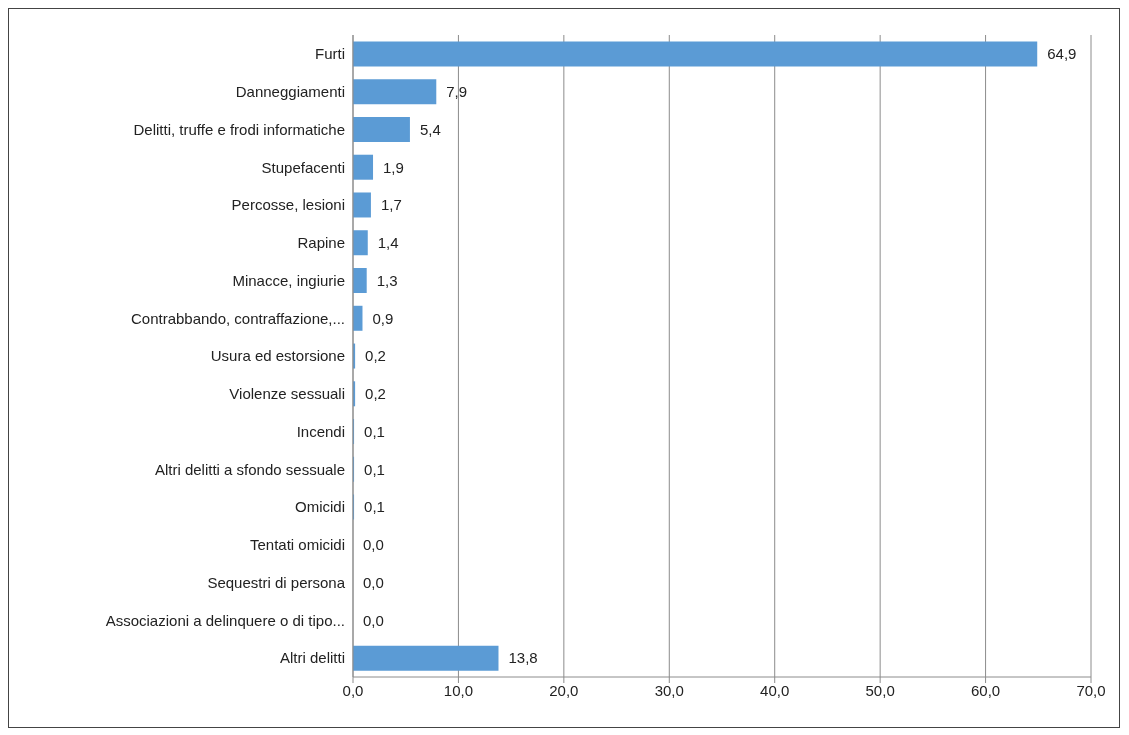  What do you see at coordinates (288, 280) in the screenshot?
I see `y-tick-label: Minacce, ingiurie` at bounding box center [288, 280].